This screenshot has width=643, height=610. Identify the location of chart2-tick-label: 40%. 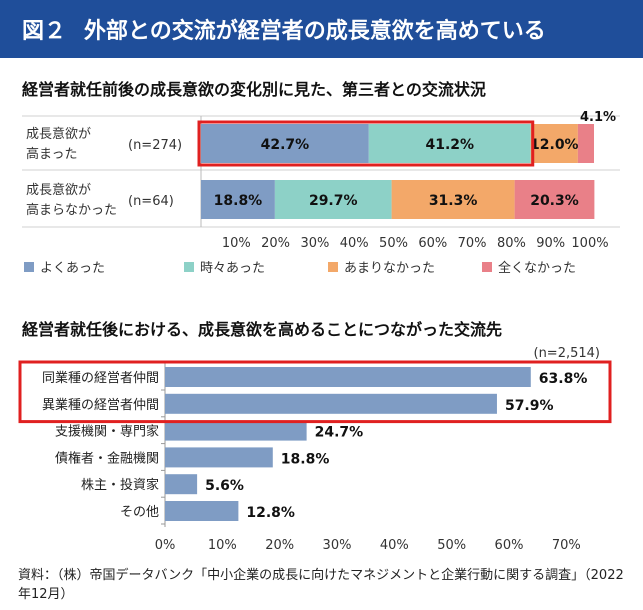
(394, 545).